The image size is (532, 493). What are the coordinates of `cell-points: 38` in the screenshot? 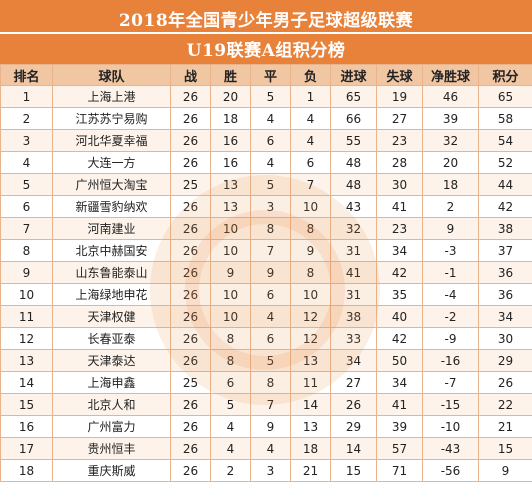 It's located at (505, 228).